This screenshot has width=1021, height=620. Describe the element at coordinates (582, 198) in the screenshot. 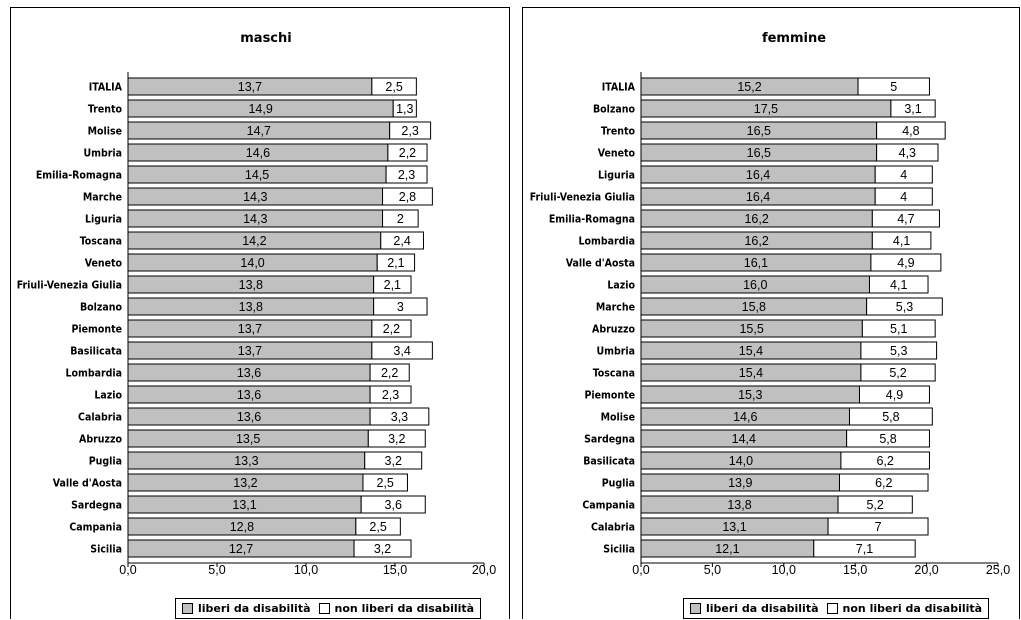

I see `category-label: Friuli-Venezia Giulia` at that location.